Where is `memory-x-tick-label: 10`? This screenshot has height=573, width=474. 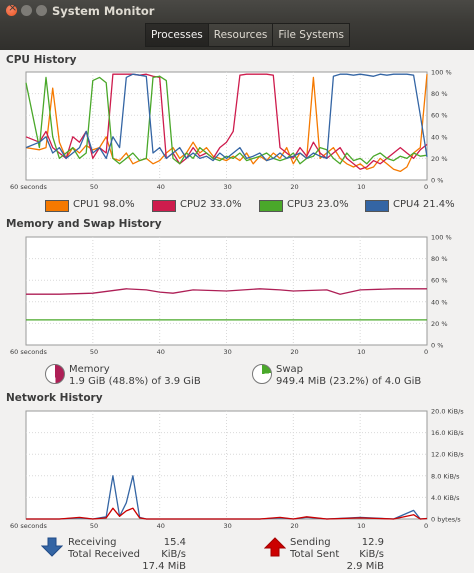 memory-x-tick-label: 10 is located at coordinates (361, 352).